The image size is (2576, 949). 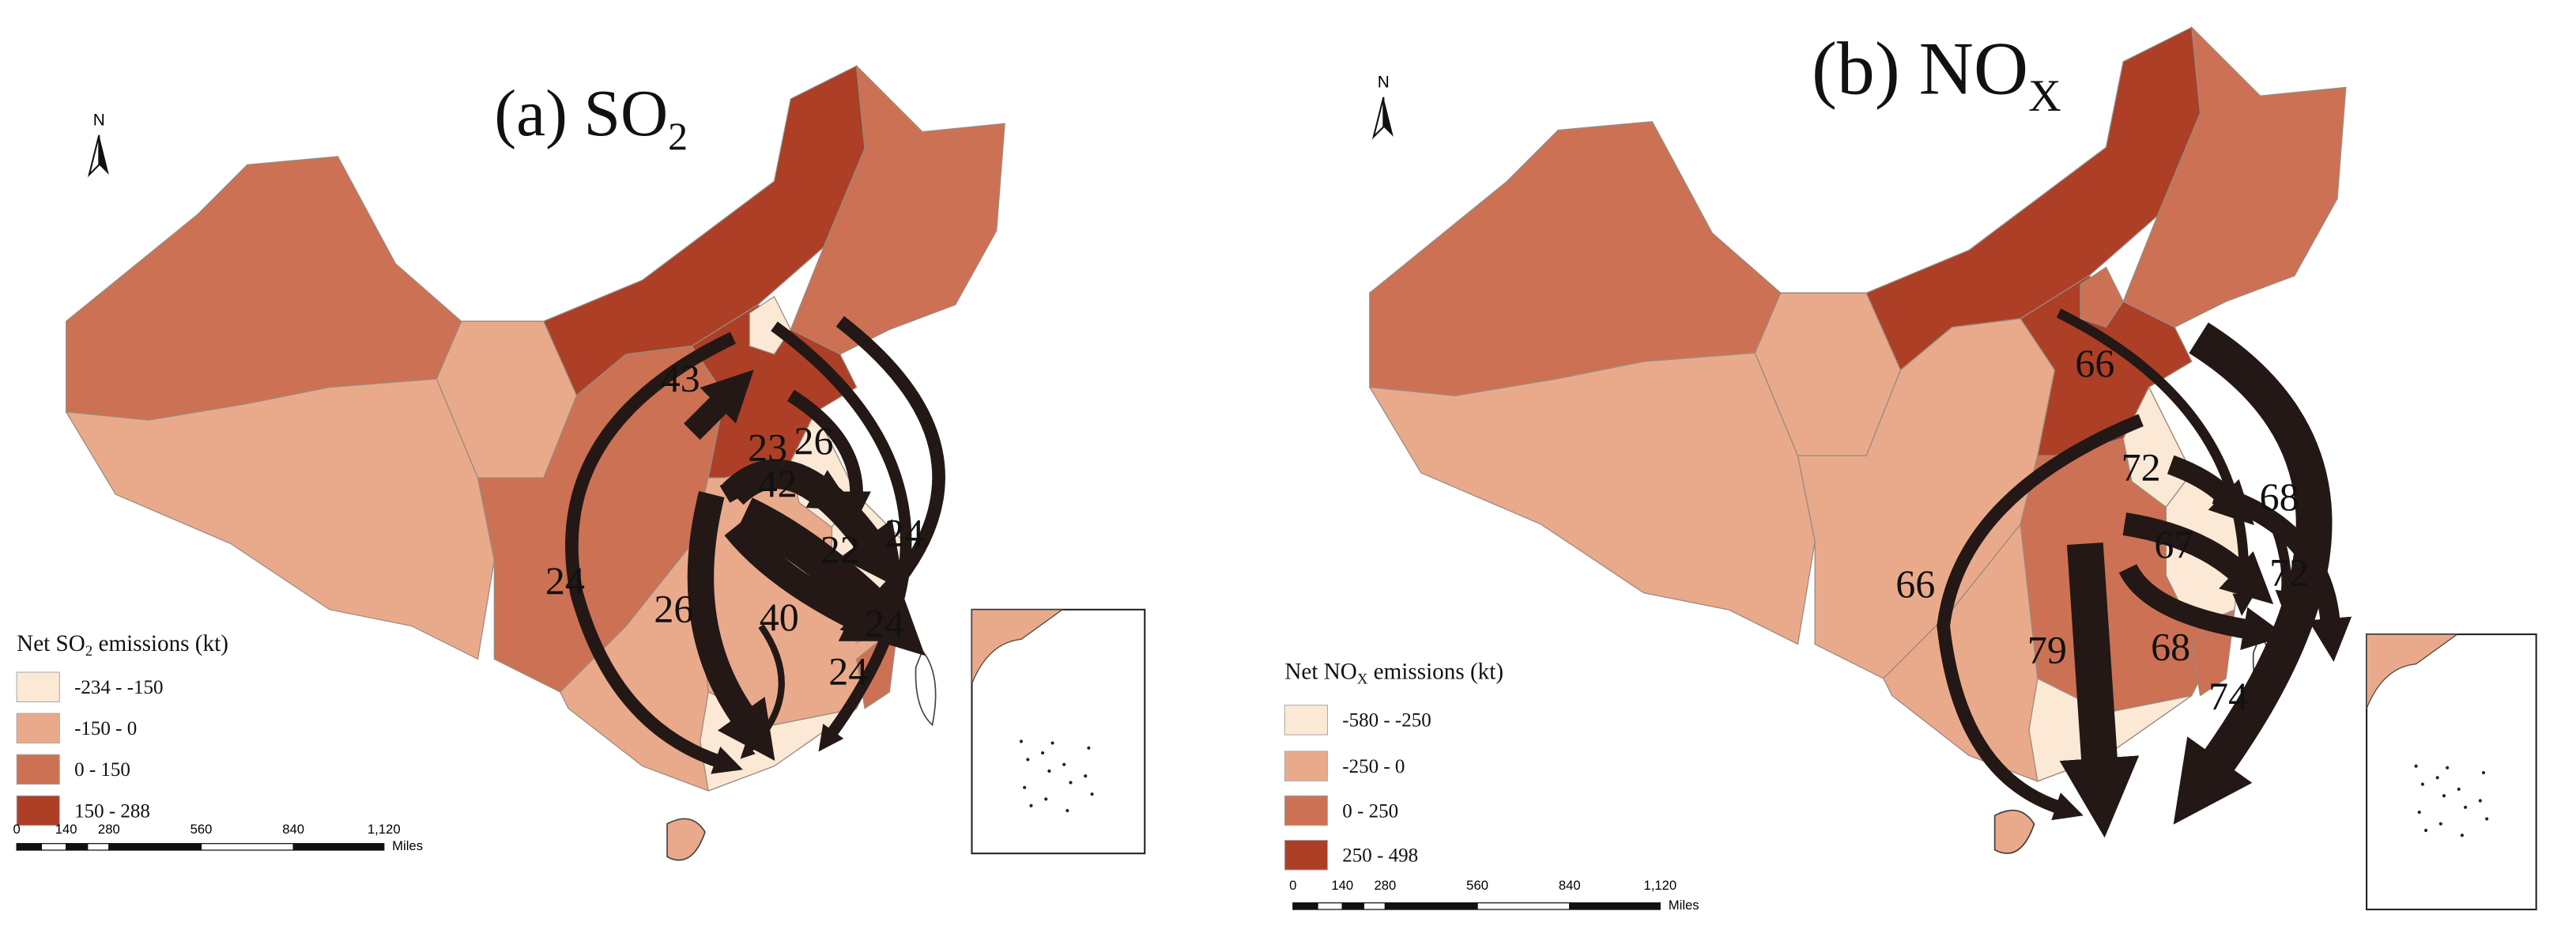 I want to click on legend-label: 250 - 498, so click(x=1380, y=856).